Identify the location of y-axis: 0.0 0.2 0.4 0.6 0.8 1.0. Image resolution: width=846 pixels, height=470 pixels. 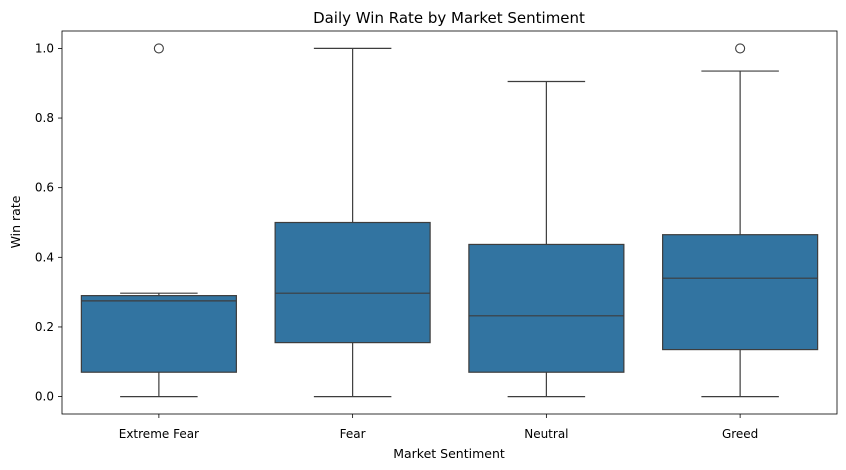
(48, 222).